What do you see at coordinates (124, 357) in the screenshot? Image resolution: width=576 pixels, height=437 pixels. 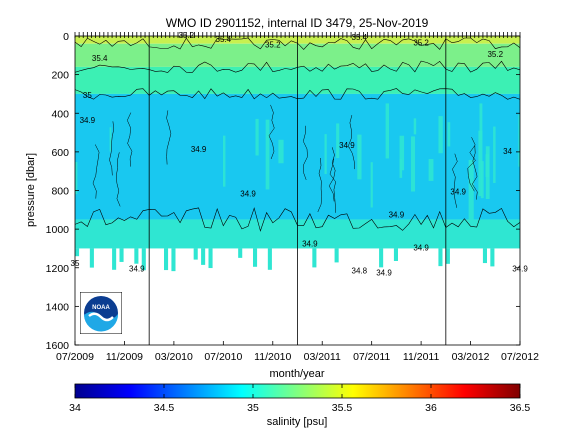 I see `x-tick-label: 11/2009` at bounding box center [124, 357].